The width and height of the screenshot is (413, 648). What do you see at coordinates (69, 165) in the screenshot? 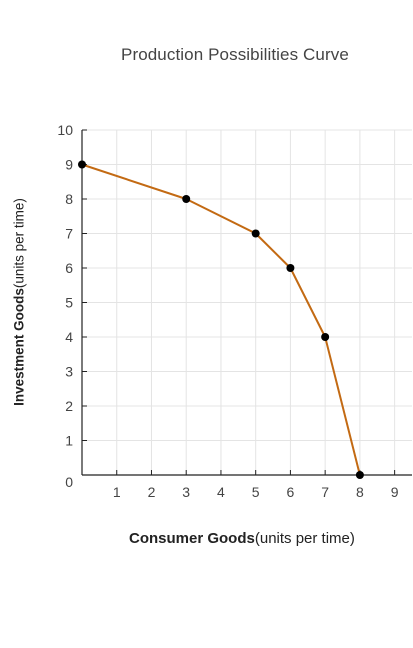
I see `y-tick-label-9: 9` at bounding box center [69, 165].